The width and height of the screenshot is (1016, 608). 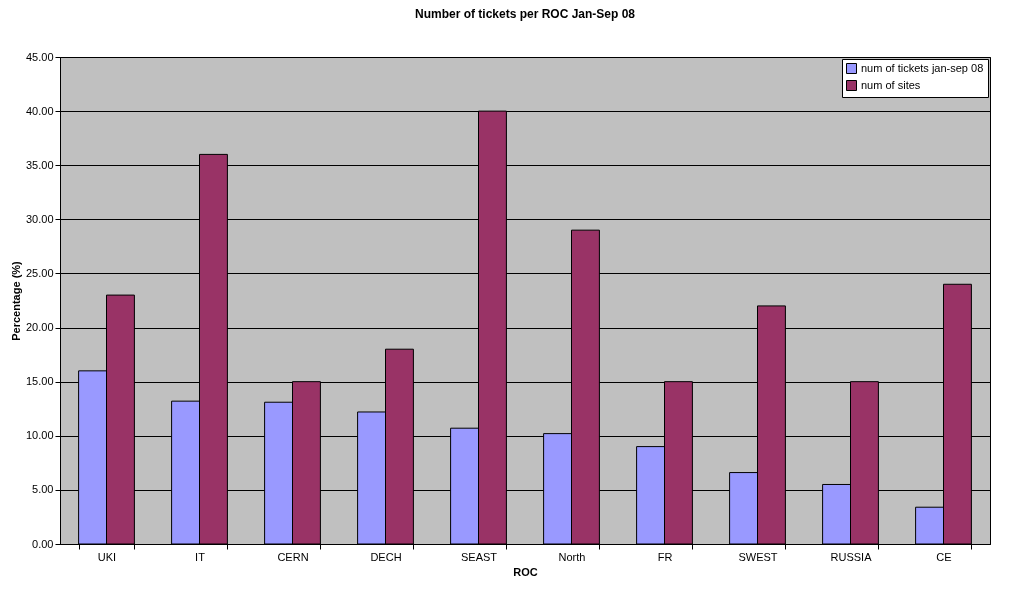 I want to click on legend-label: num of tickets jan-sep 08, so click(x=922, y=67).